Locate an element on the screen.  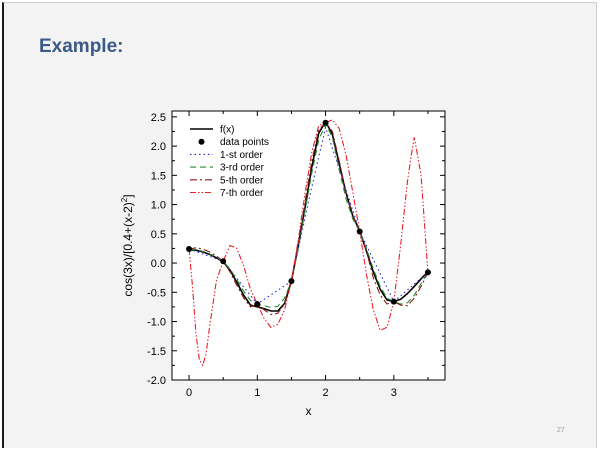
x-tick-label: 3 is located at coordinates (394, 393).